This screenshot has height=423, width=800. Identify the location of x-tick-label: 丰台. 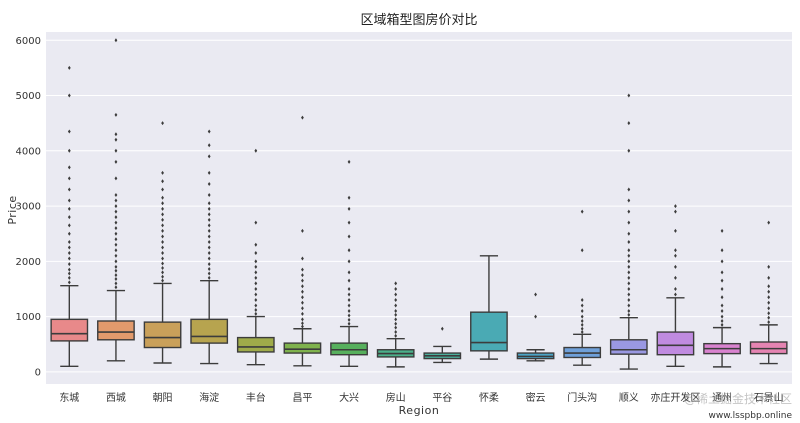
(256, 397).